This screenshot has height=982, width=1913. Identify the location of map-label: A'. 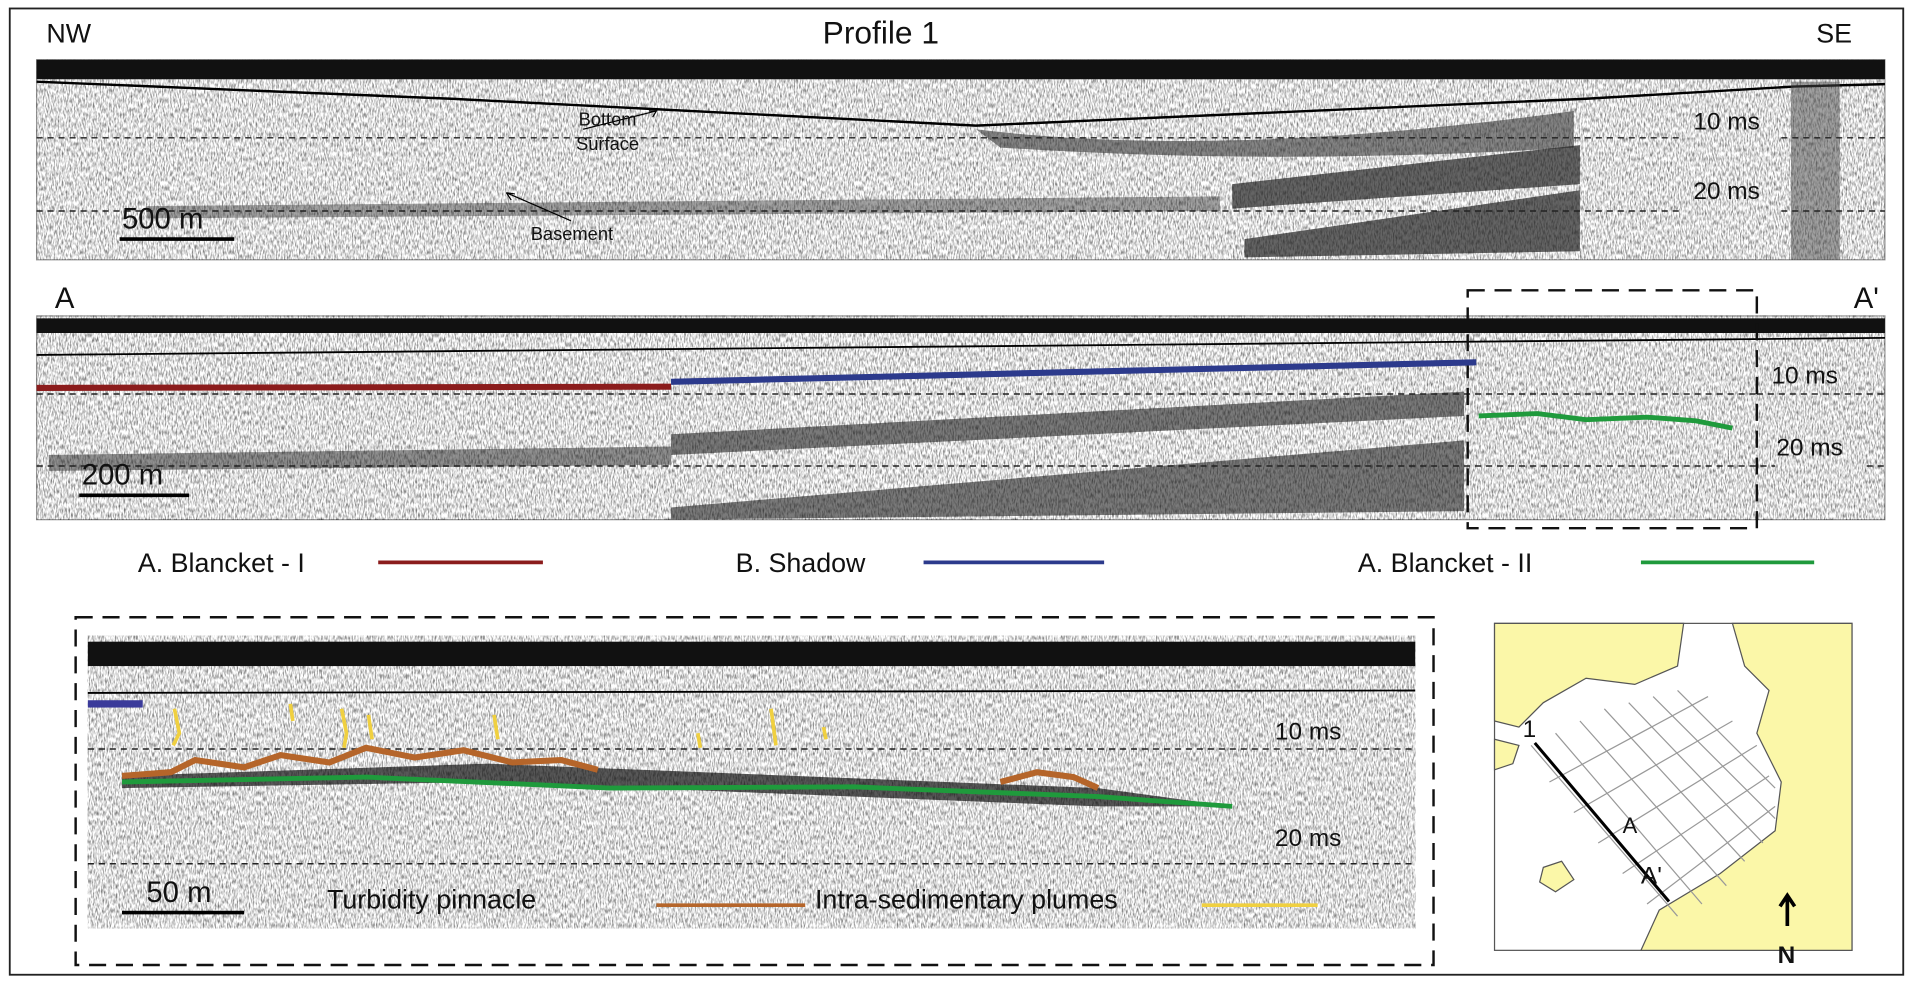
(1651, 876).